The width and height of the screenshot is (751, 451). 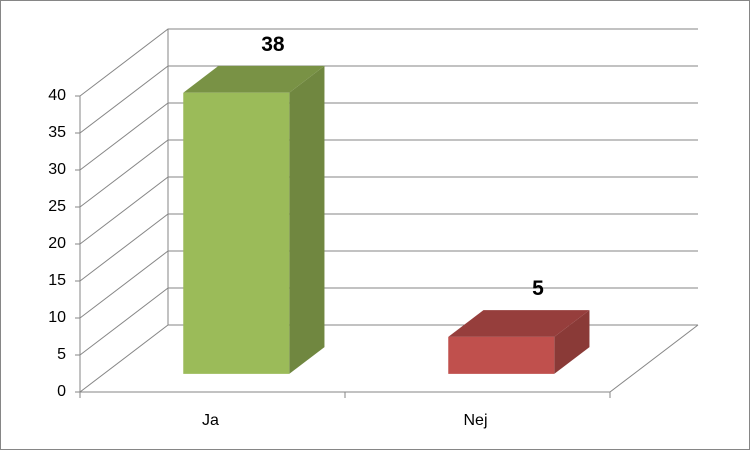 What do you see at coordinates (475, 420) in the screenshot?
I see `x-tick-label: Nej` at bounding box center [475, 420].